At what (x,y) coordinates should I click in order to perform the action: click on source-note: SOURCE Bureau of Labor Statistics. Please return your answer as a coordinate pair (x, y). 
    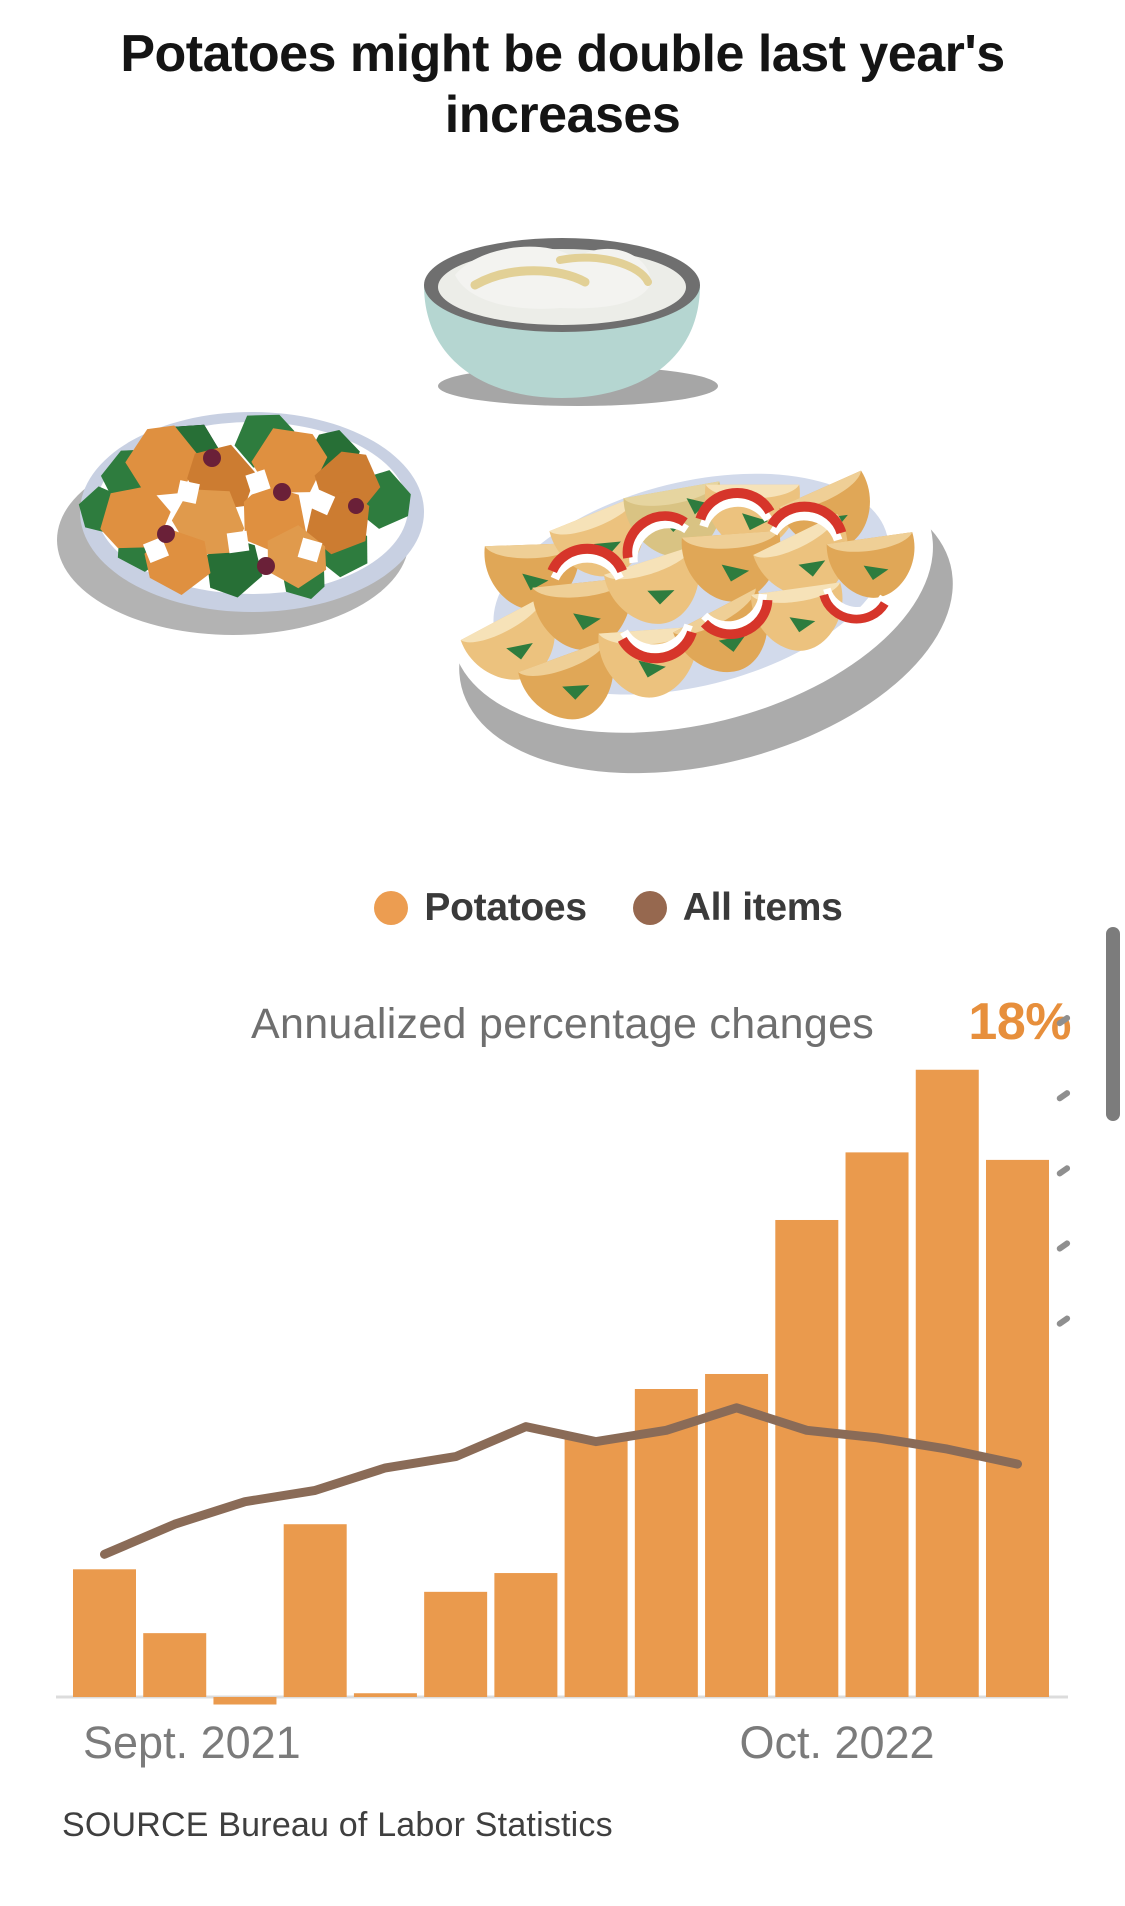
    Looking at the image, I should click on (337, 1825).